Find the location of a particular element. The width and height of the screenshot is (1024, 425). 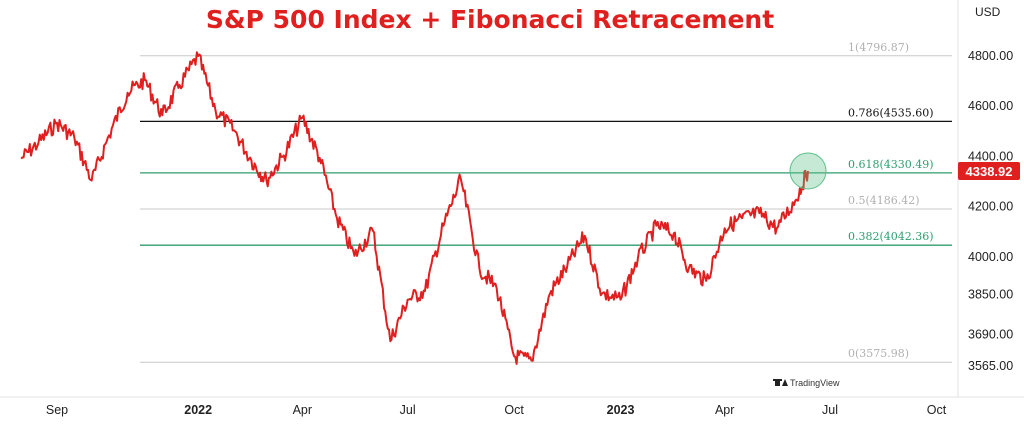

y-tick-label: 4400.00 is located at coordinates (990, 156).